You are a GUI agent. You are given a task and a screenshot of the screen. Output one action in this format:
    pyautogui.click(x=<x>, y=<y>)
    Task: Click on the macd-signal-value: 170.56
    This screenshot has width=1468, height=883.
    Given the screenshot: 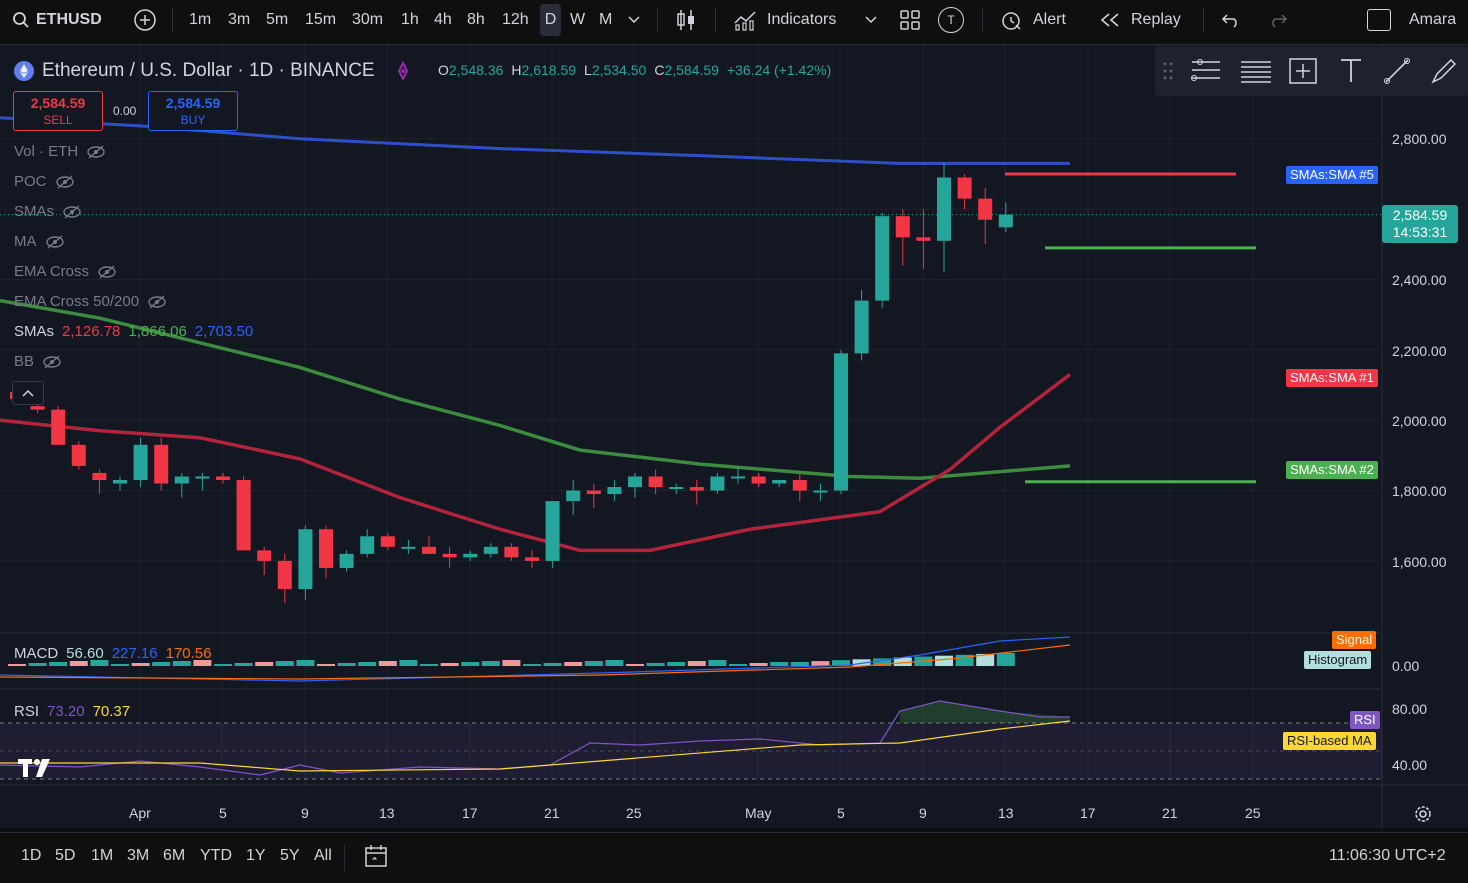 What is the action you would take?
    pyautogui.click(x=188, y=653)
    